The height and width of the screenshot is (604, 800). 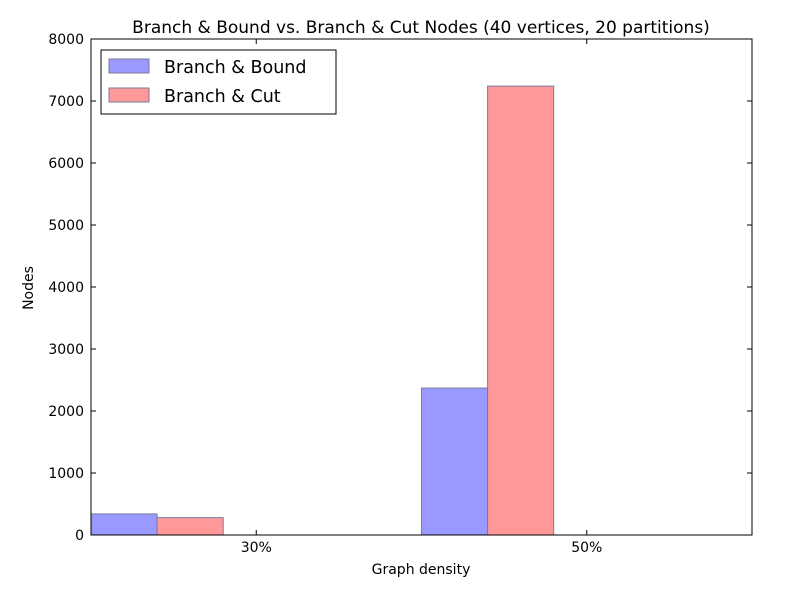 I want to click on y-tick-label: 7000, so click(x=66, y=102).